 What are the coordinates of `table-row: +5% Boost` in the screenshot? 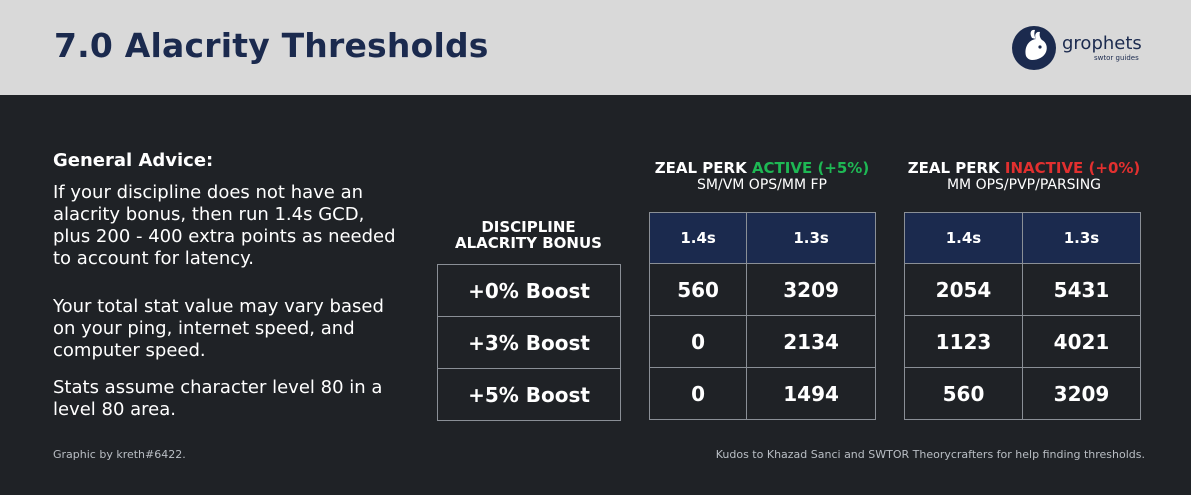 It's located at (529, 394).